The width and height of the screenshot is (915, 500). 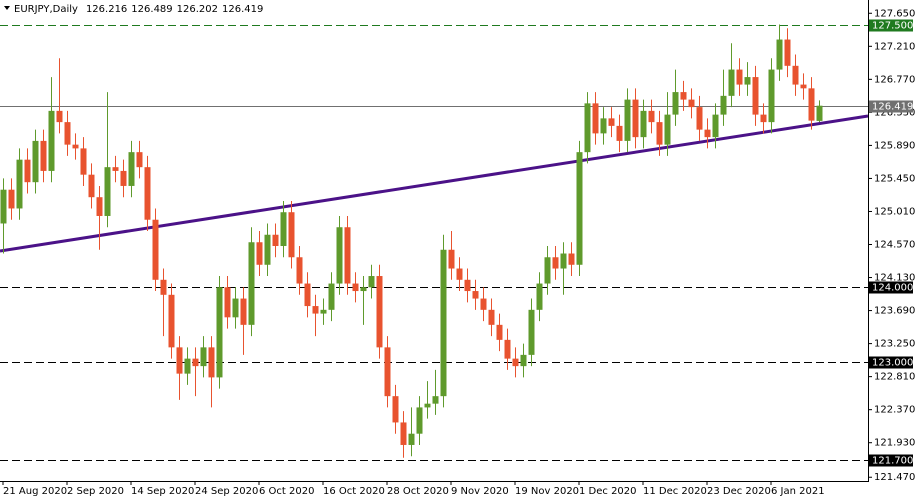 I want to click on x-tick-label: 6 Jan 2021, so click(x=798, y=491).